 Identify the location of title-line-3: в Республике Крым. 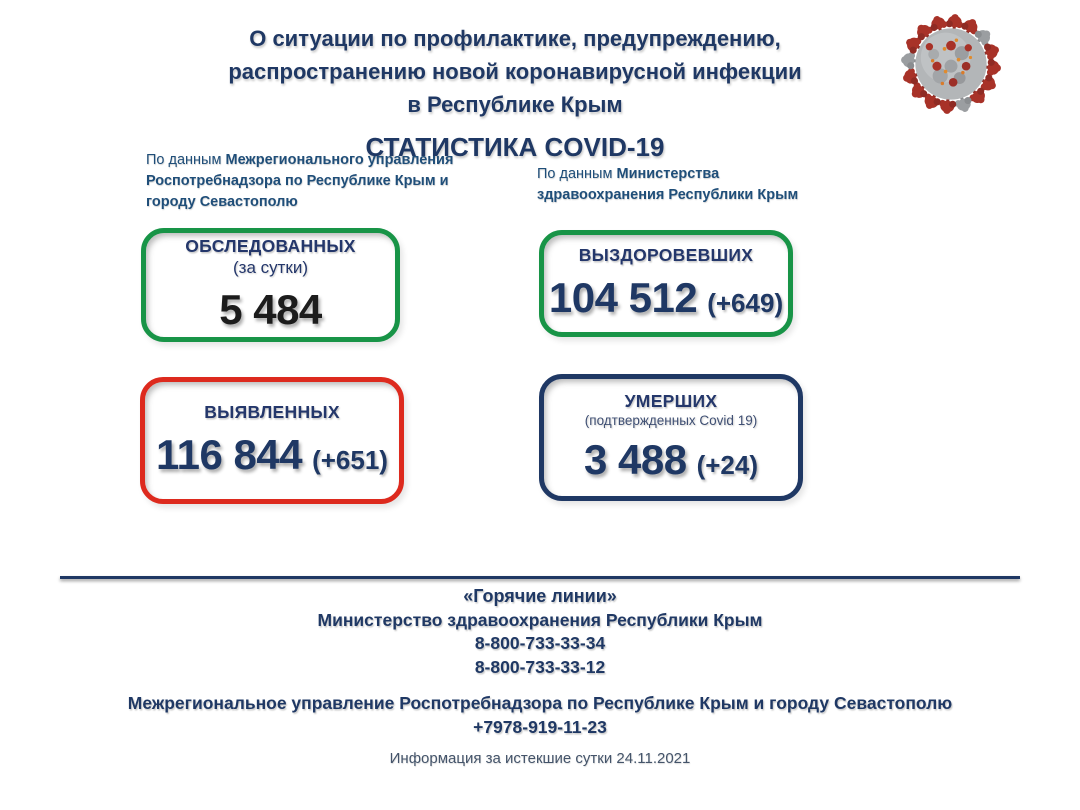
(515, 104).